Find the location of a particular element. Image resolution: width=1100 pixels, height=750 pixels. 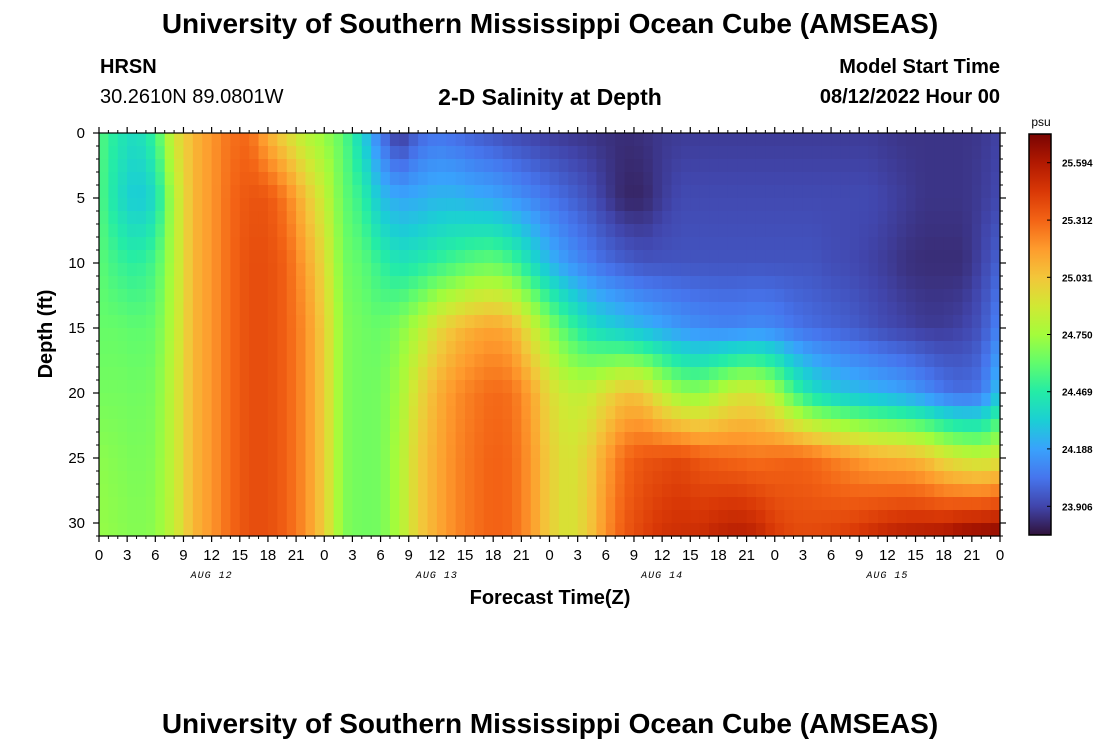

y-tick-label: 25 is located at coordinates (76, 458).